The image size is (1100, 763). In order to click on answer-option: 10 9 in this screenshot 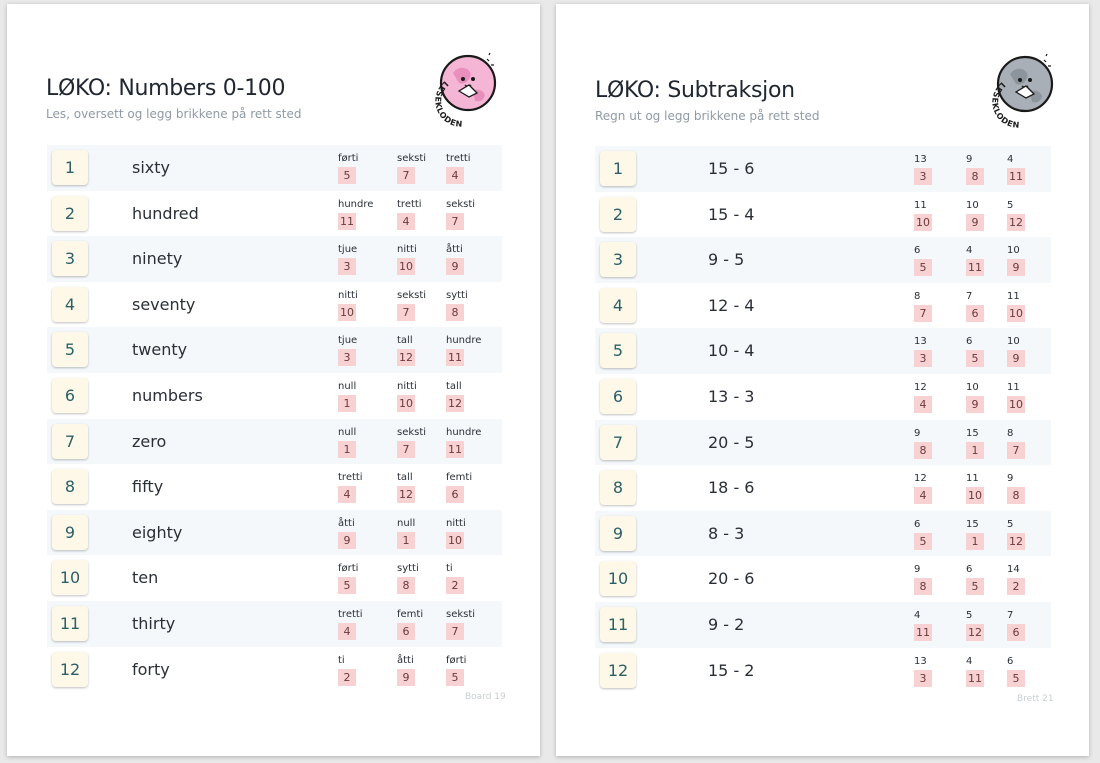, I will do `click(1035, 351)`.